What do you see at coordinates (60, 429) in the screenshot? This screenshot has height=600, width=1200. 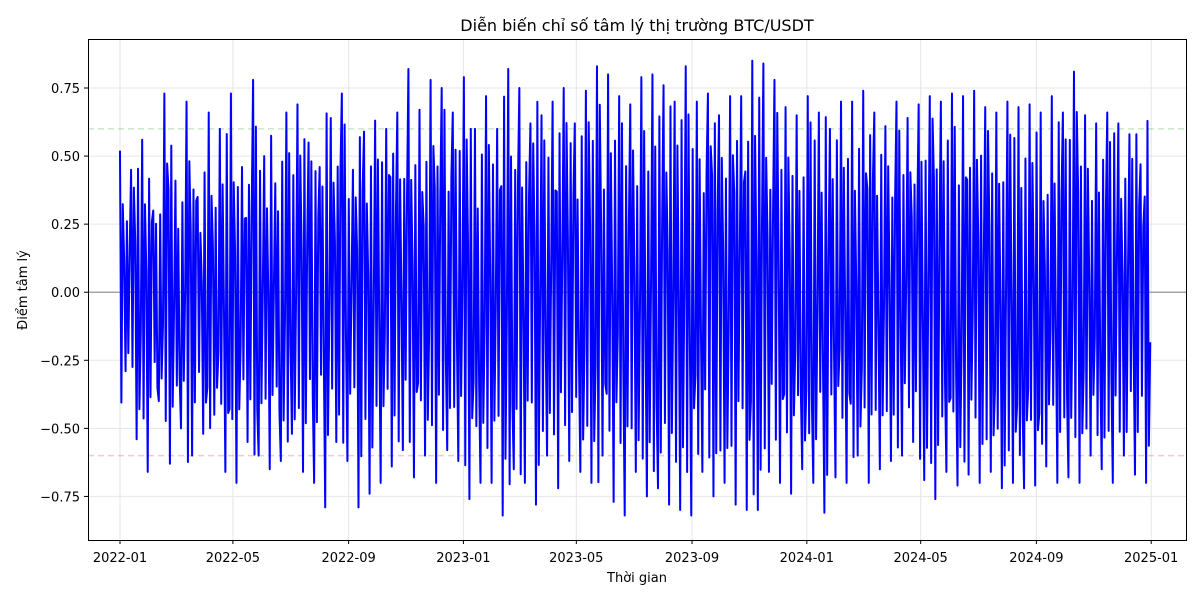 I see `y-tick-label: −0.50` at bounding box center [60, 429].